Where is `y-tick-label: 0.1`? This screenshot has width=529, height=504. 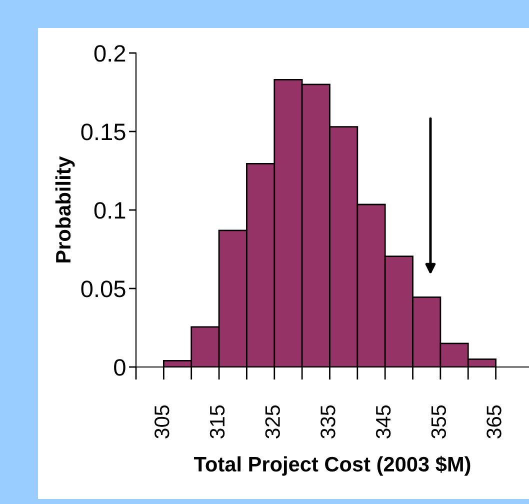 y-tick-label: 0.1 is located at coordinates (110, 210).